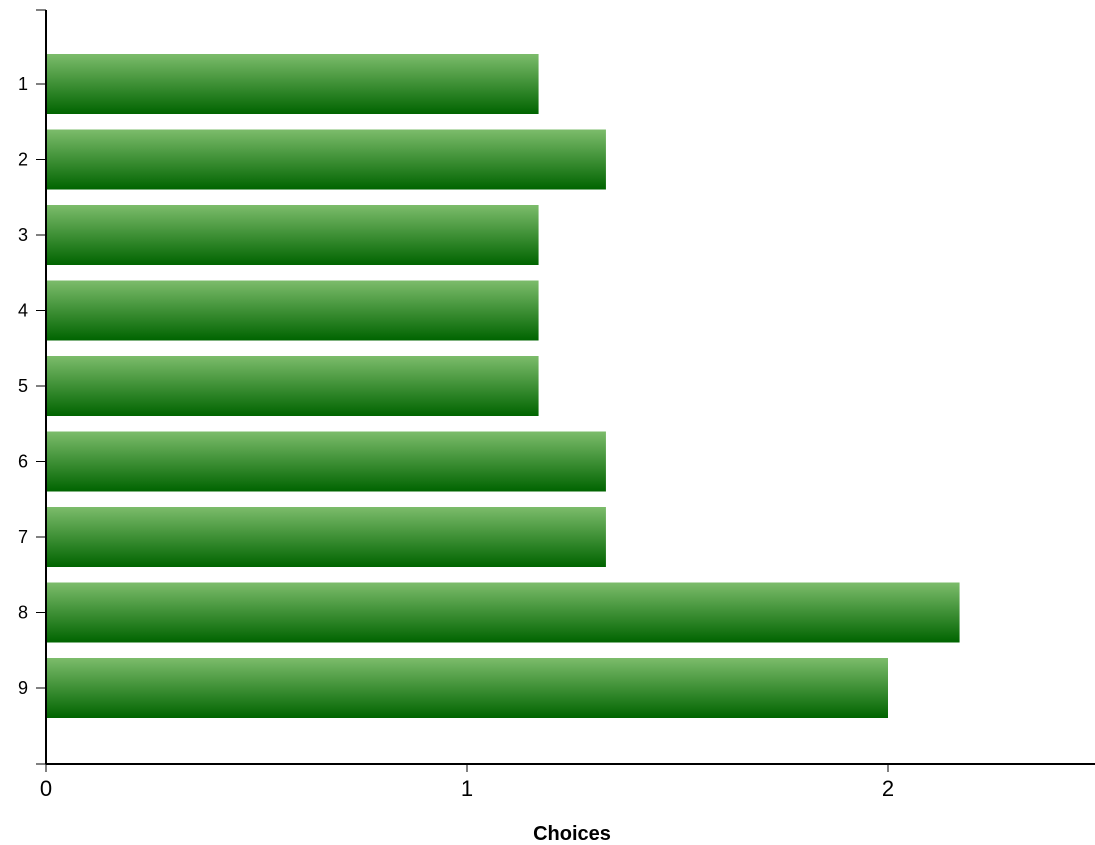 This screenshot has width=1095, height=845. What do you see at coordinates (23, 688) in the screenshot?
I see `y-tick-label-9: 9` at bounding box center [23, 688].